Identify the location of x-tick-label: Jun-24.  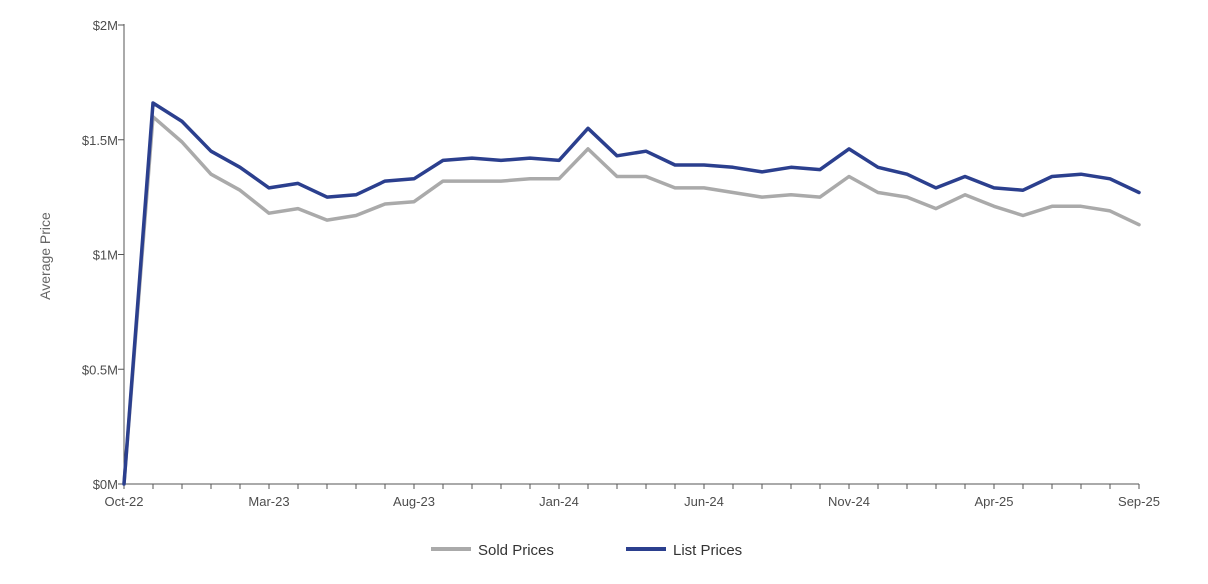
(704, 501).